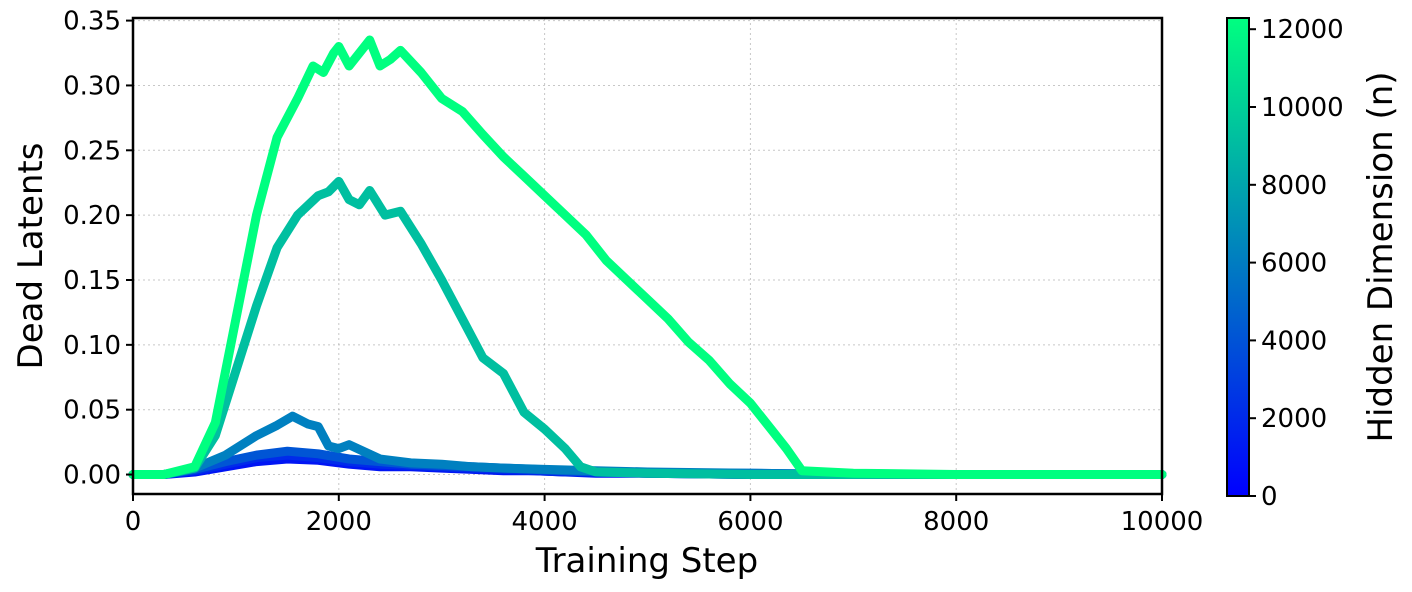 This screenshot has height=592, width=1412. I want to click on colorbar-tick-label: 0, so click(1269, 497).